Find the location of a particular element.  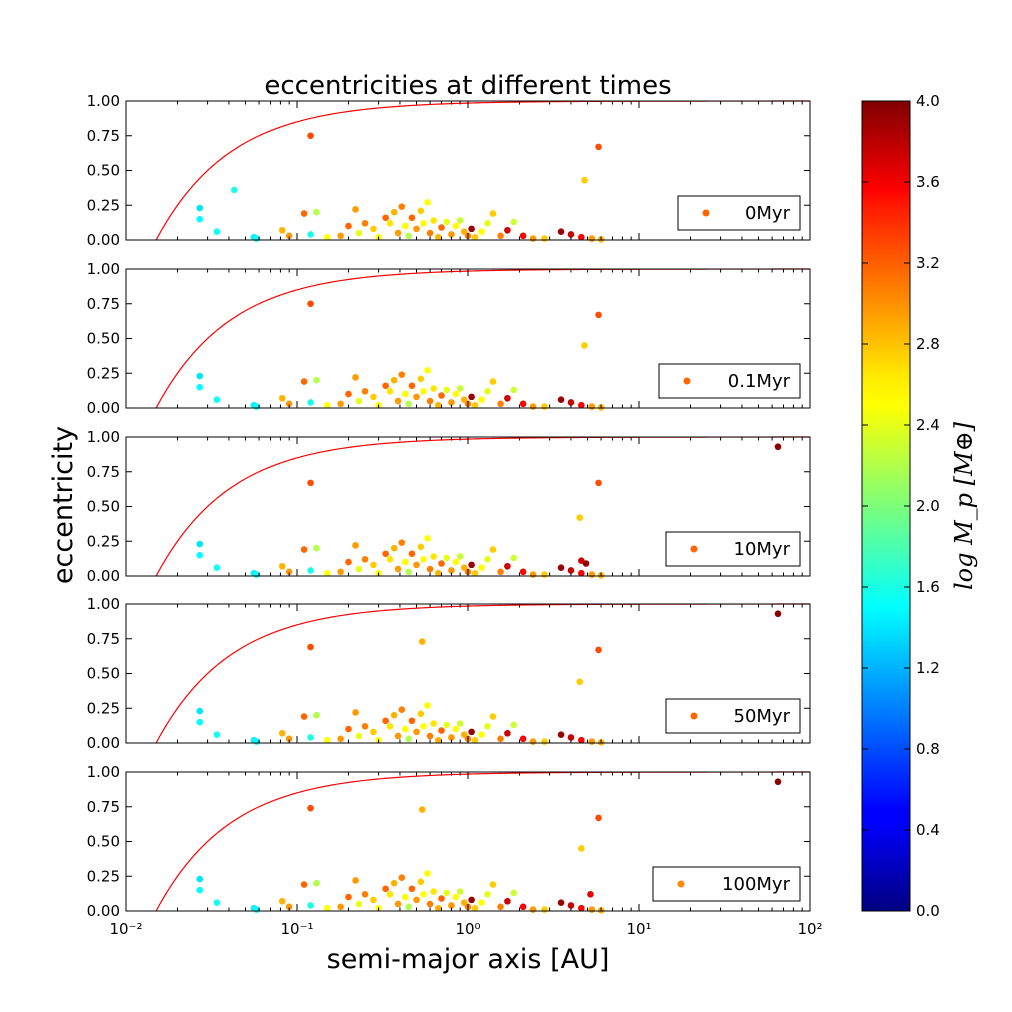

panel-50Myr: 0.00 0.25 0.50 0.75 1.00 50Myr is located at coordinates (449, 673).